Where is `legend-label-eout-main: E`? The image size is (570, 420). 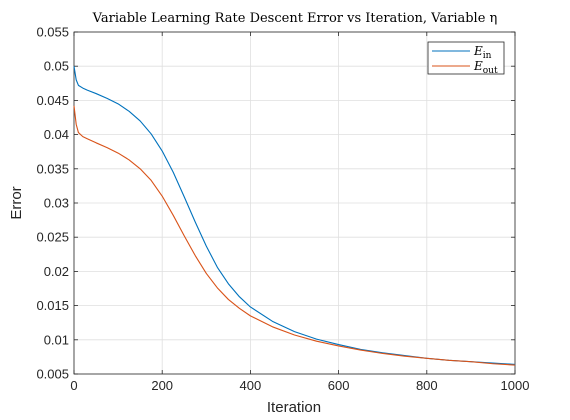 legend-label-eout-main: E is located at coordinates (478, 66).